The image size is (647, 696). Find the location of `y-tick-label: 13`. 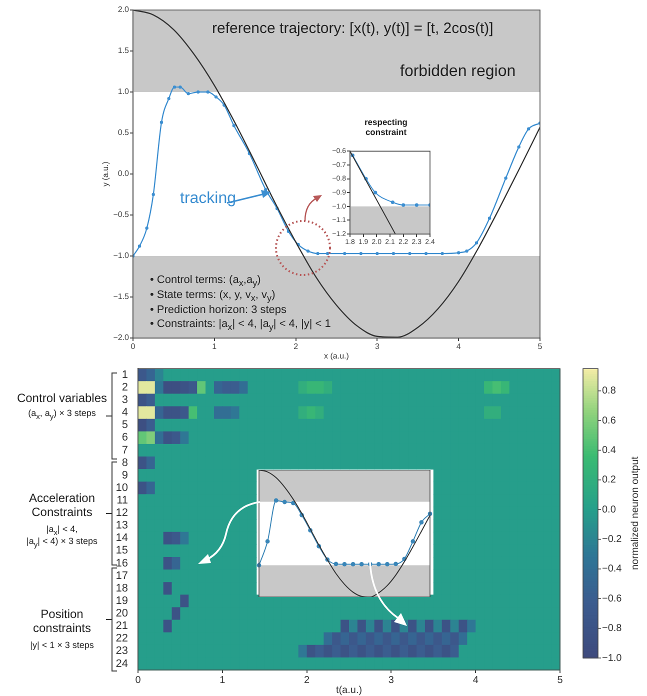

y-tick-label: 13 is located at coordinates (122, 526).